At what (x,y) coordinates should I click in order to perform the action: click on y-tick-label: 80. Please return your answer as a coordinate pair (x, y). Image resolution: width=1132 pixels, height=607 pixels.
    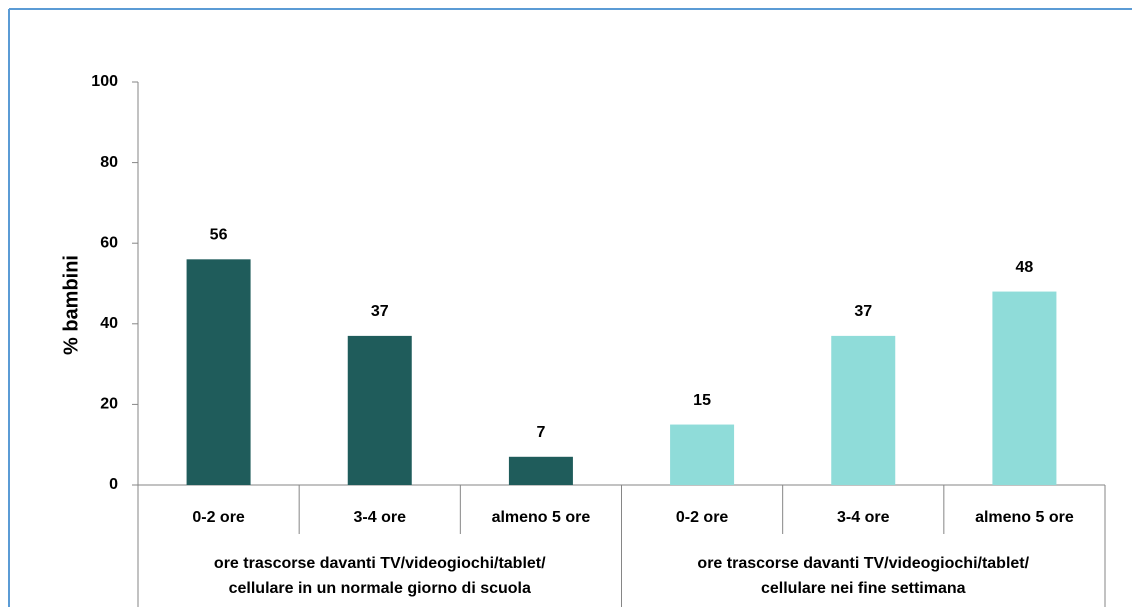
    Looking at the image, I should click on (109, 162).